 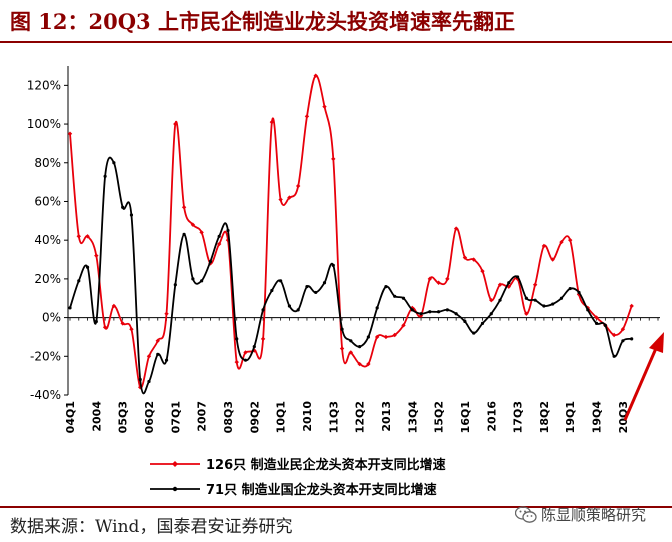 What do you see at coordinates (641, 383) in the screenshot?
I see `arrow-shaft` at bounding box center [641, 383].